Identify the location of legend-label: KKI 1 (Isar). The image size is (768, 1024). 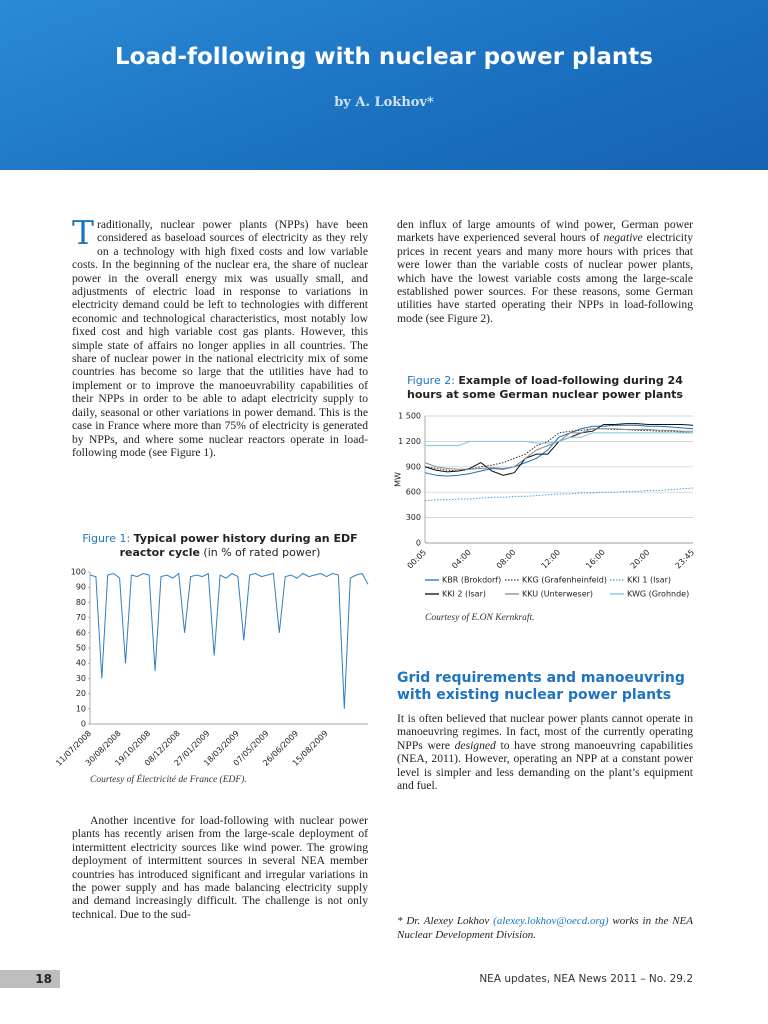
(649, 580).